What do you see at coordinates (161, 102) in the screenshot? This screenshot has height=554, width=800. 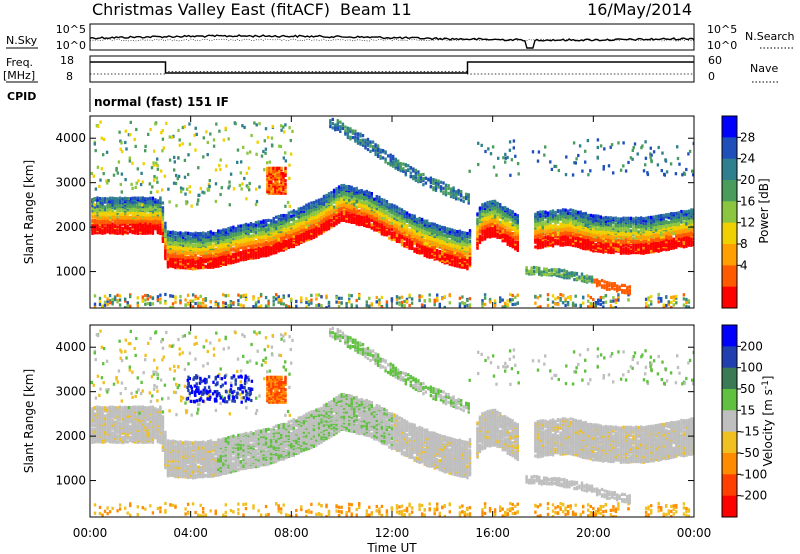 I see `cpid-value: normal (fast) 151 IF` at bounding box center [161, 102].